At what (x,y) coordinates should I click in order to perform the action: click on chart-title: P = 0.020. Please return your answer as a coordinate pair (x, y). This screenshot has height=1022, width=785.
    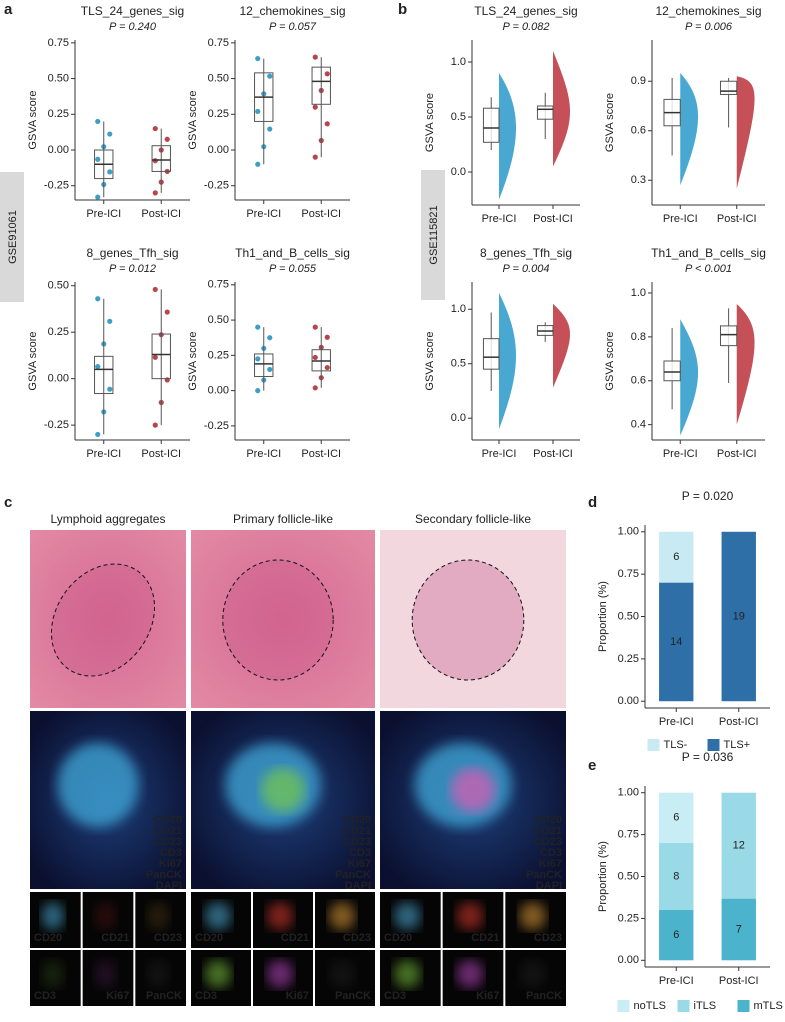
    Looking at the image, I should click on (708, 496).